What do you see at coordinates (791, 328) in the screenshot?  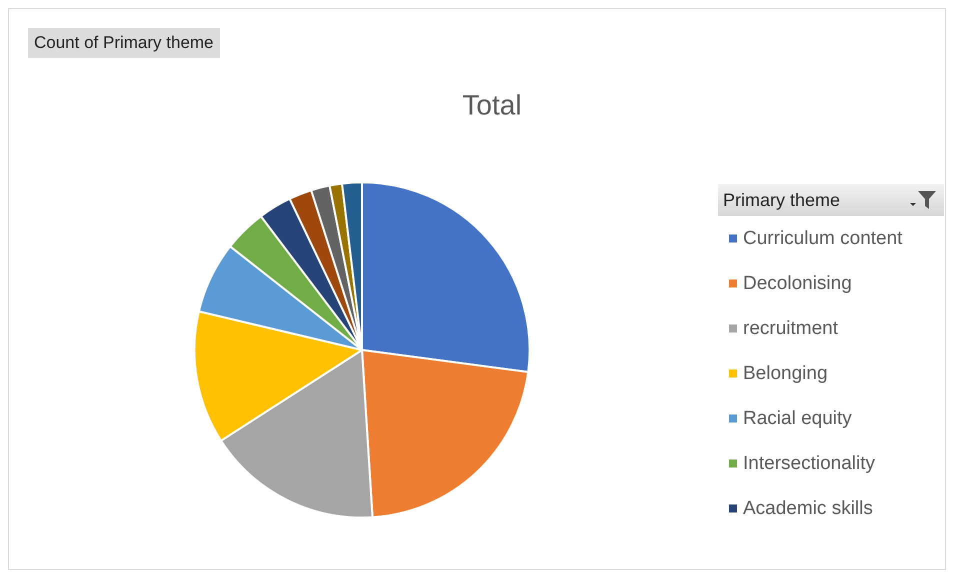 I see `legend-label: recruitment` at bounding box center [791, 328].